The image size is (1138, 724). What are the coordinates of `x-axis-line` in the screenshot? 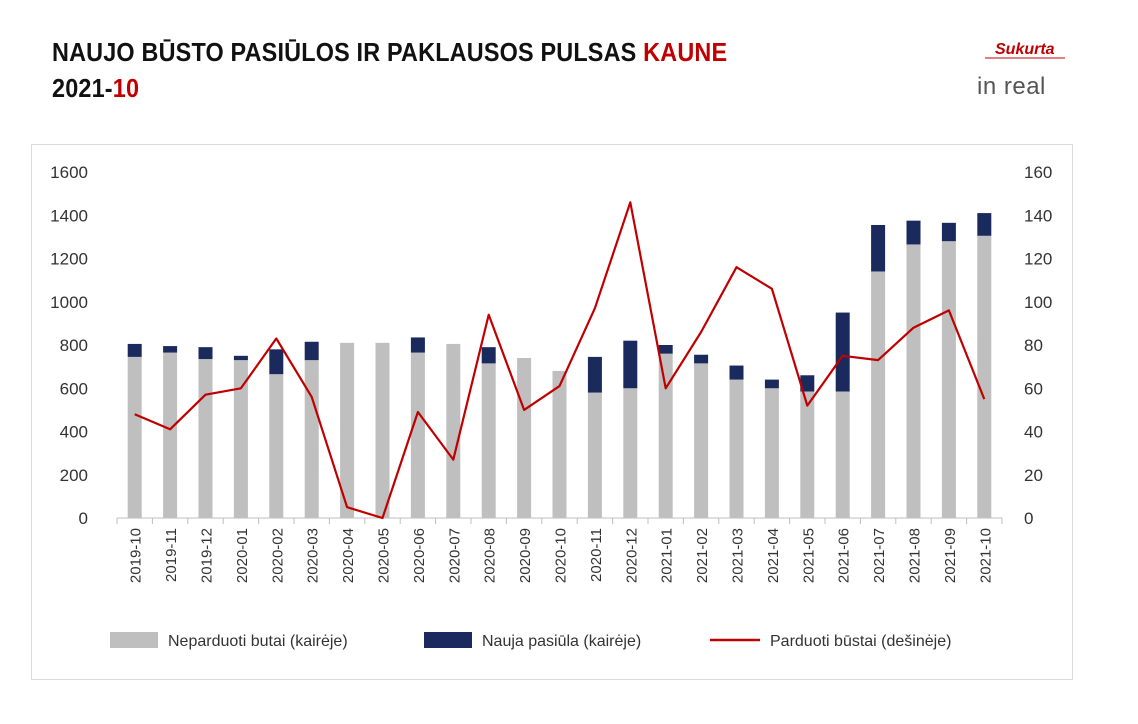 It's located at (559, 520).